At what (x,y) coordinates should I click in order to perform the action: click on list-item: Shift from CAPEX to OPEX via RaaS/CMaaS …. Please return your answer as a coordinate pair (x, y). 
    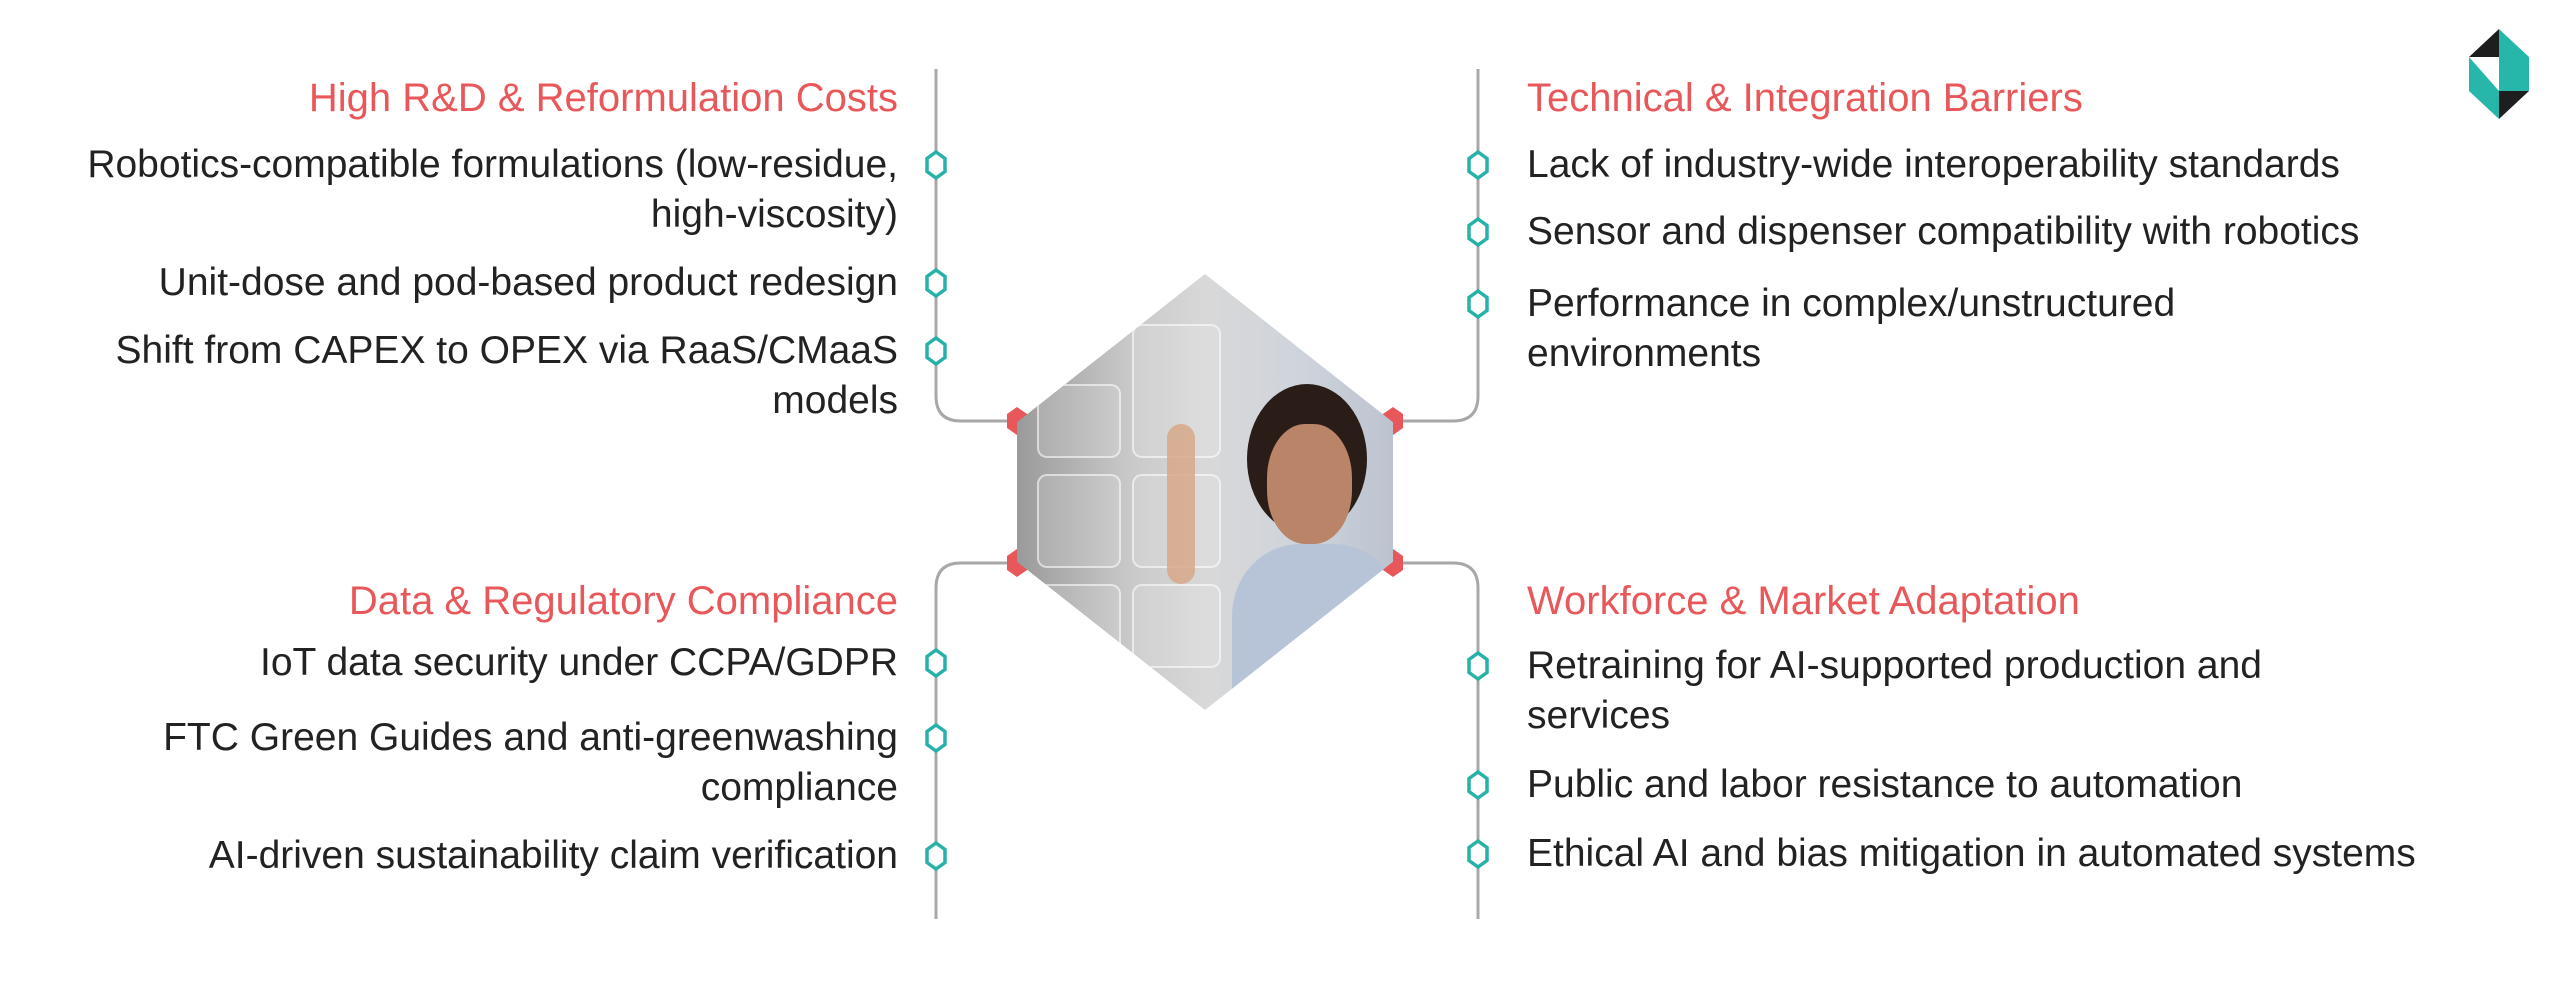
    Looking at the image, I should click on (506, 375).